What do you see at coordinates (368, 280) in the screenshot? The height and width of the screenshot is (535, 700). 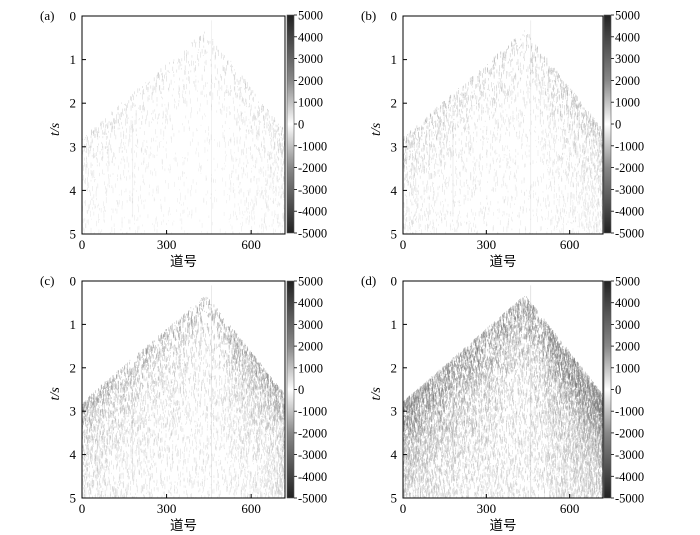 I see `panel-label: (d)` at bounding box center [368, 280].